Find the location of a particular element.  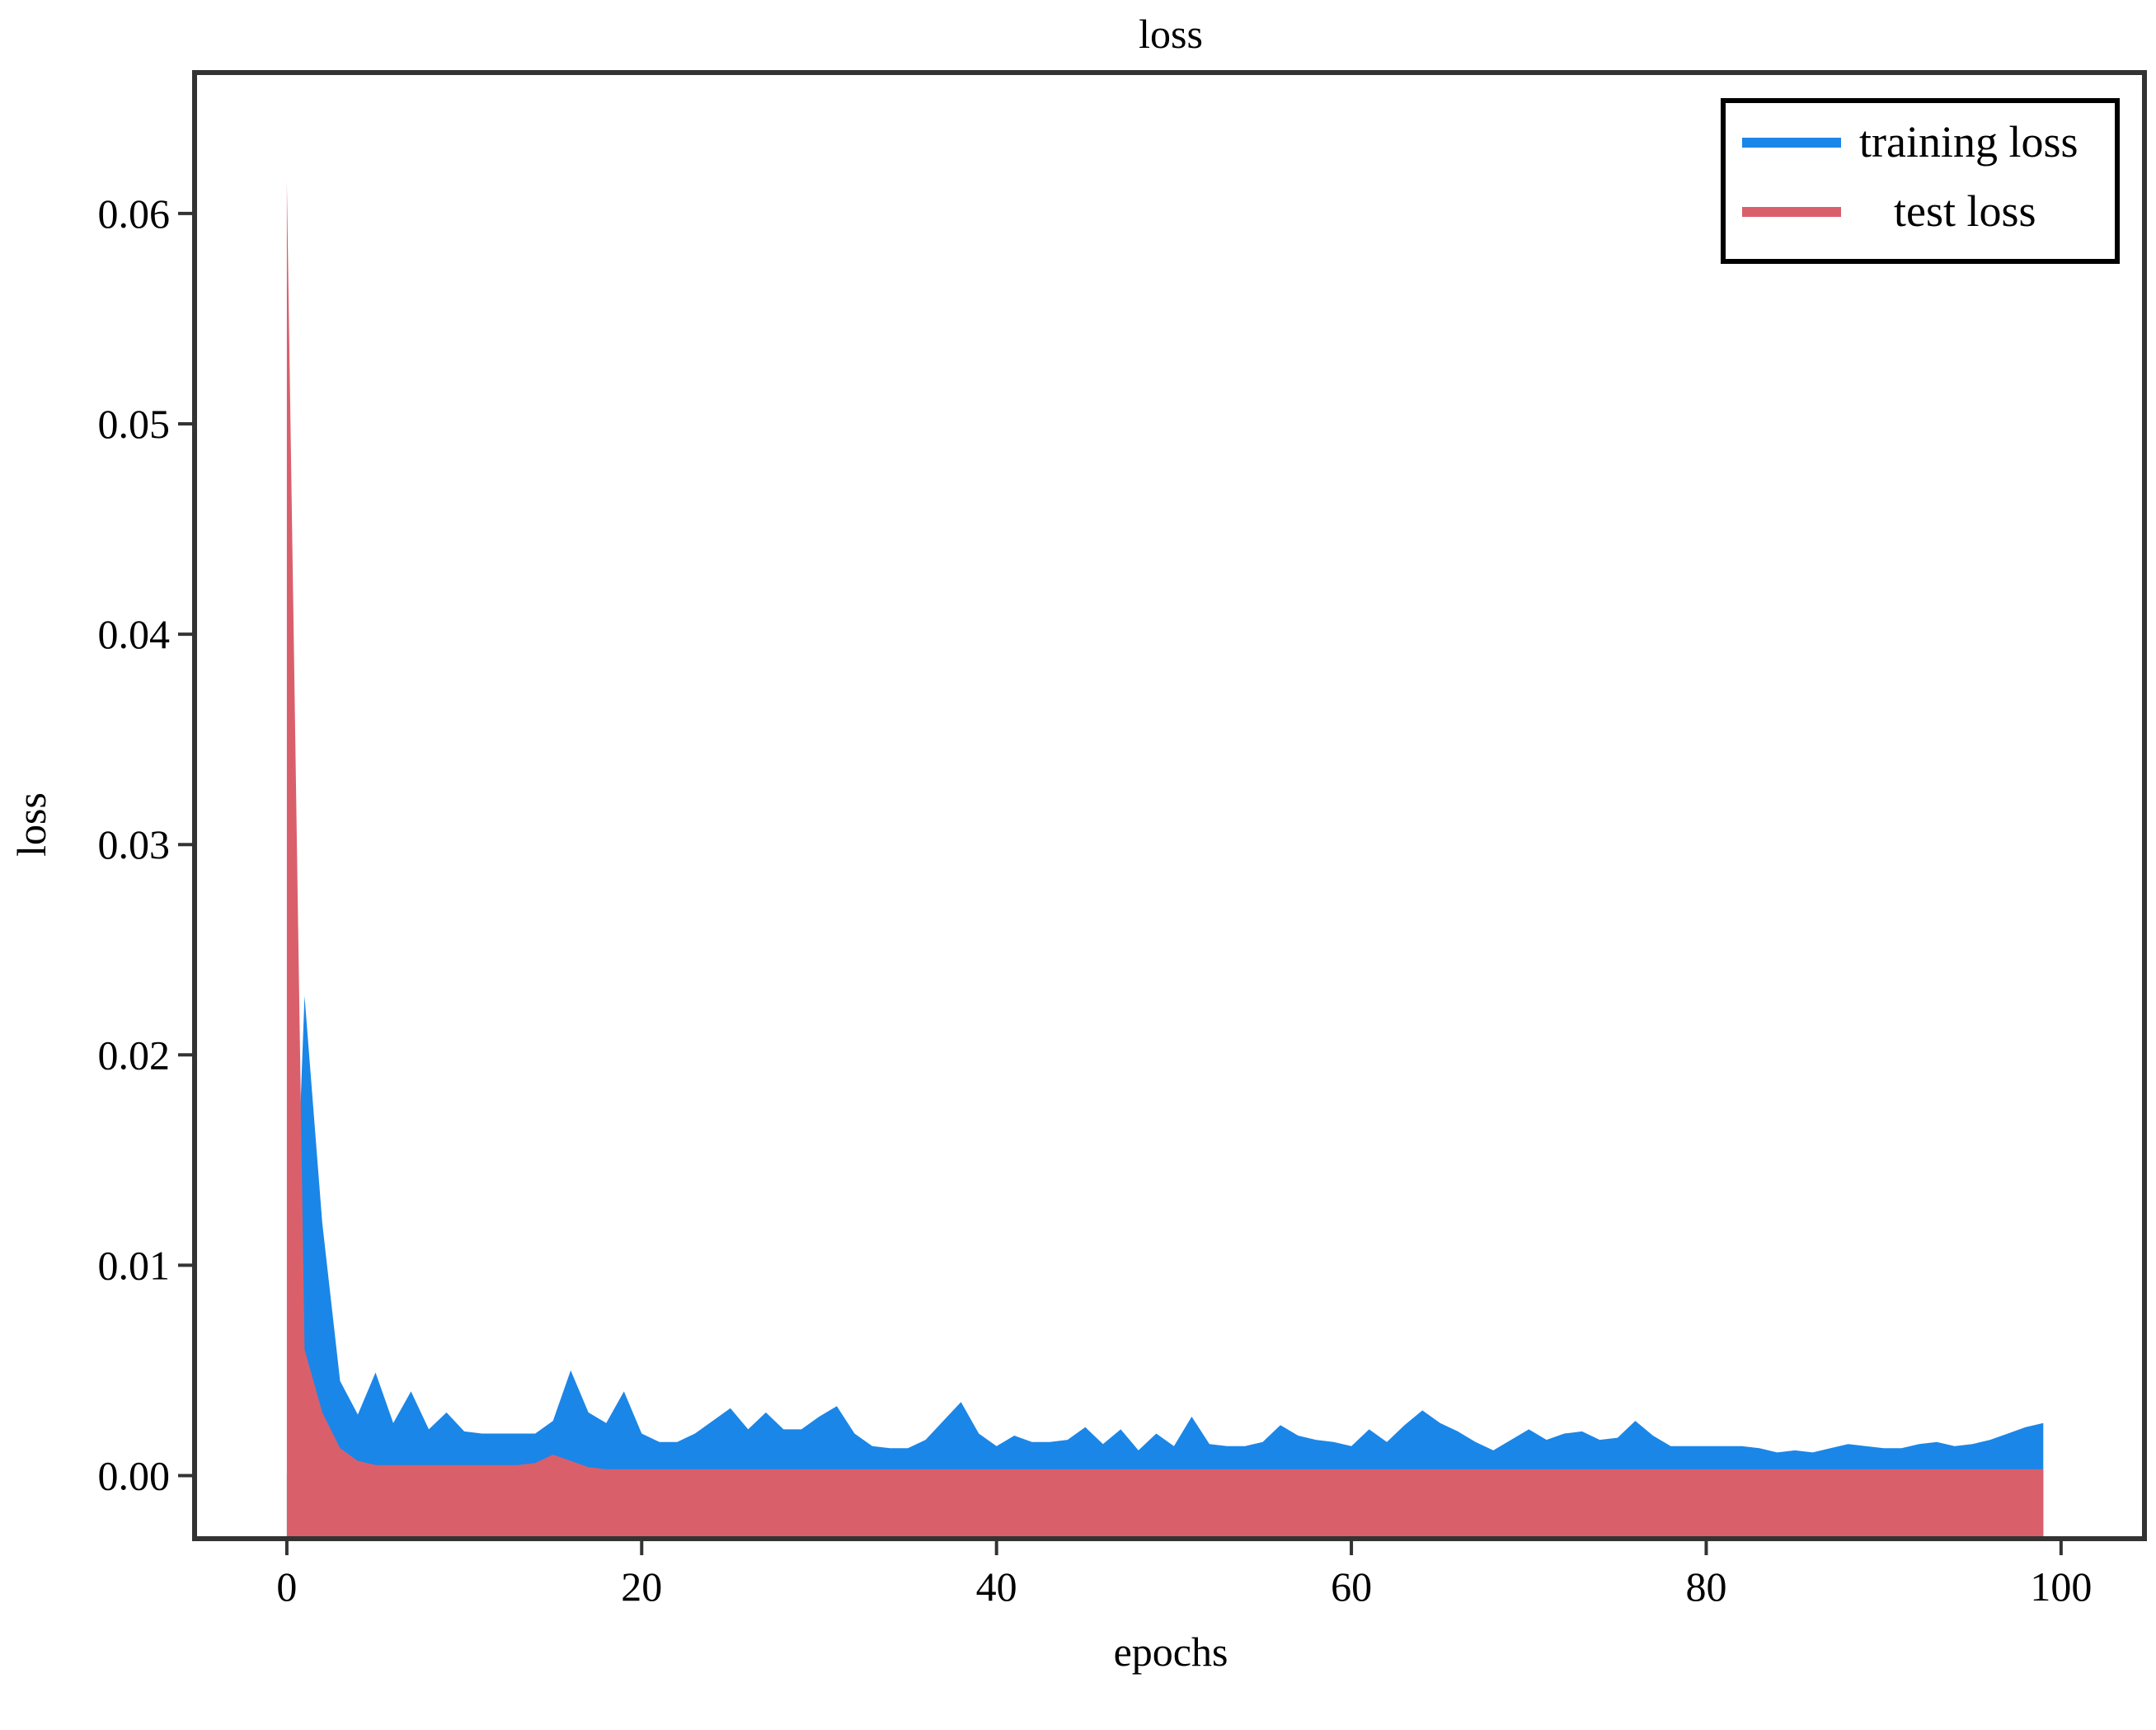

legend-label-training-loss: training loss is located at coordinates (1969, 142).